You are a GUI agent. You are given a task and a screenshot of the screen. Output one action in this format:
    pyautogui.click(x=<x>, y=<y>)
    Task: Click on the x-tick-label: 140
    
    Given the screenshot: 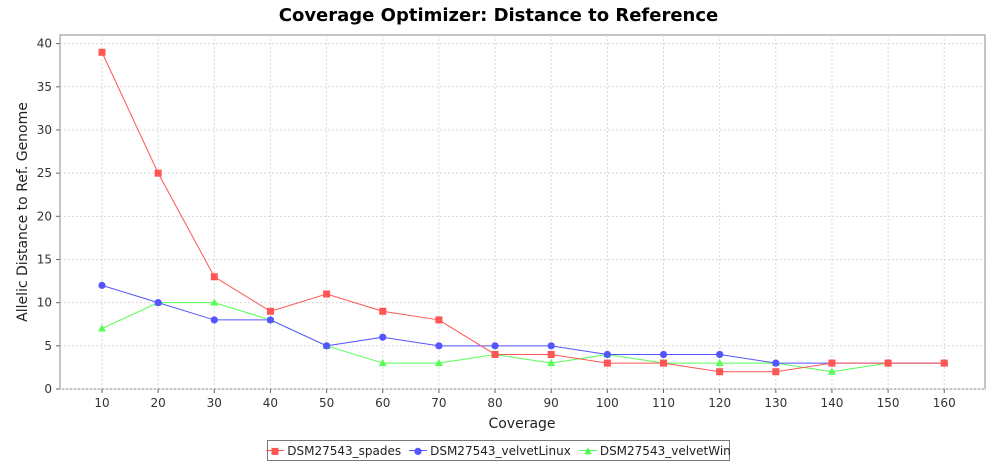 What is the action you would take?
    pyautogui.click(x=831, y=403)
    